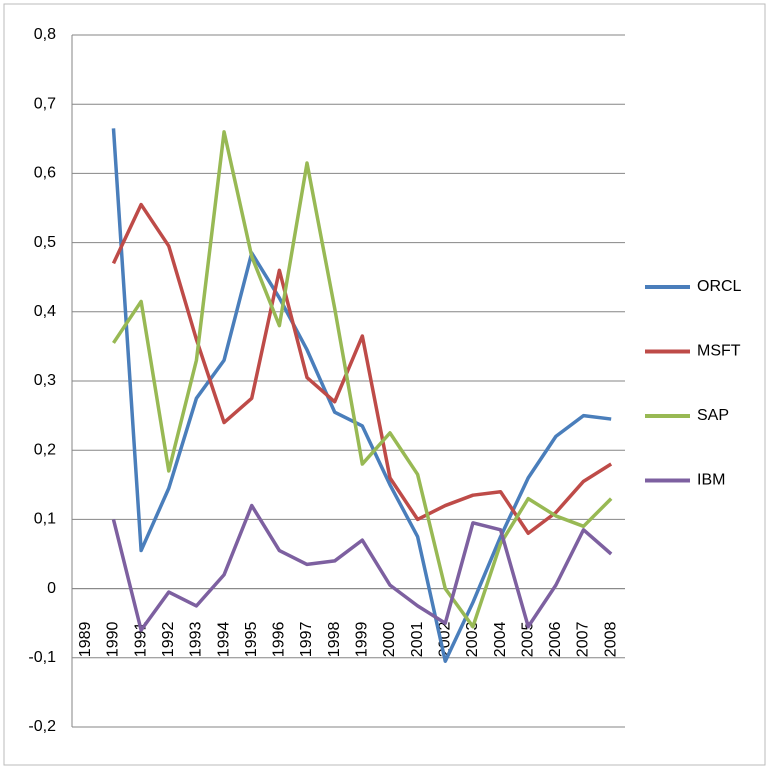 This screenshot has height=770, width=770. What do you see at coordinates (45, 103) in the screenshot?
I see `y-tick-label: 0,7` at bounding box center [45, 103].